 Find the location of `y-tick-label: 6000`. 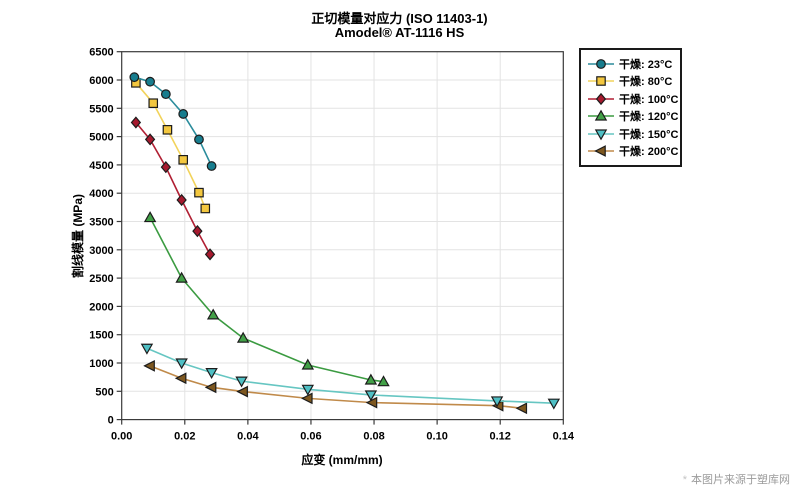

y-tick-label: 6000 is located at coordinates (101, 81).